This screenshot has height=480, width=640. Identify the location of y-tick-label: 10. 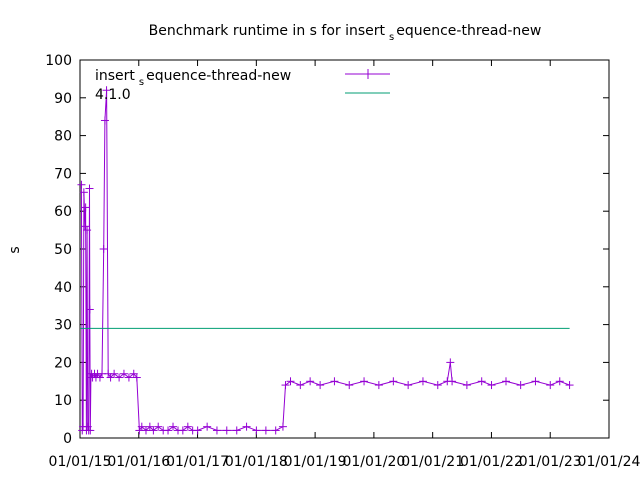
(63, 401).